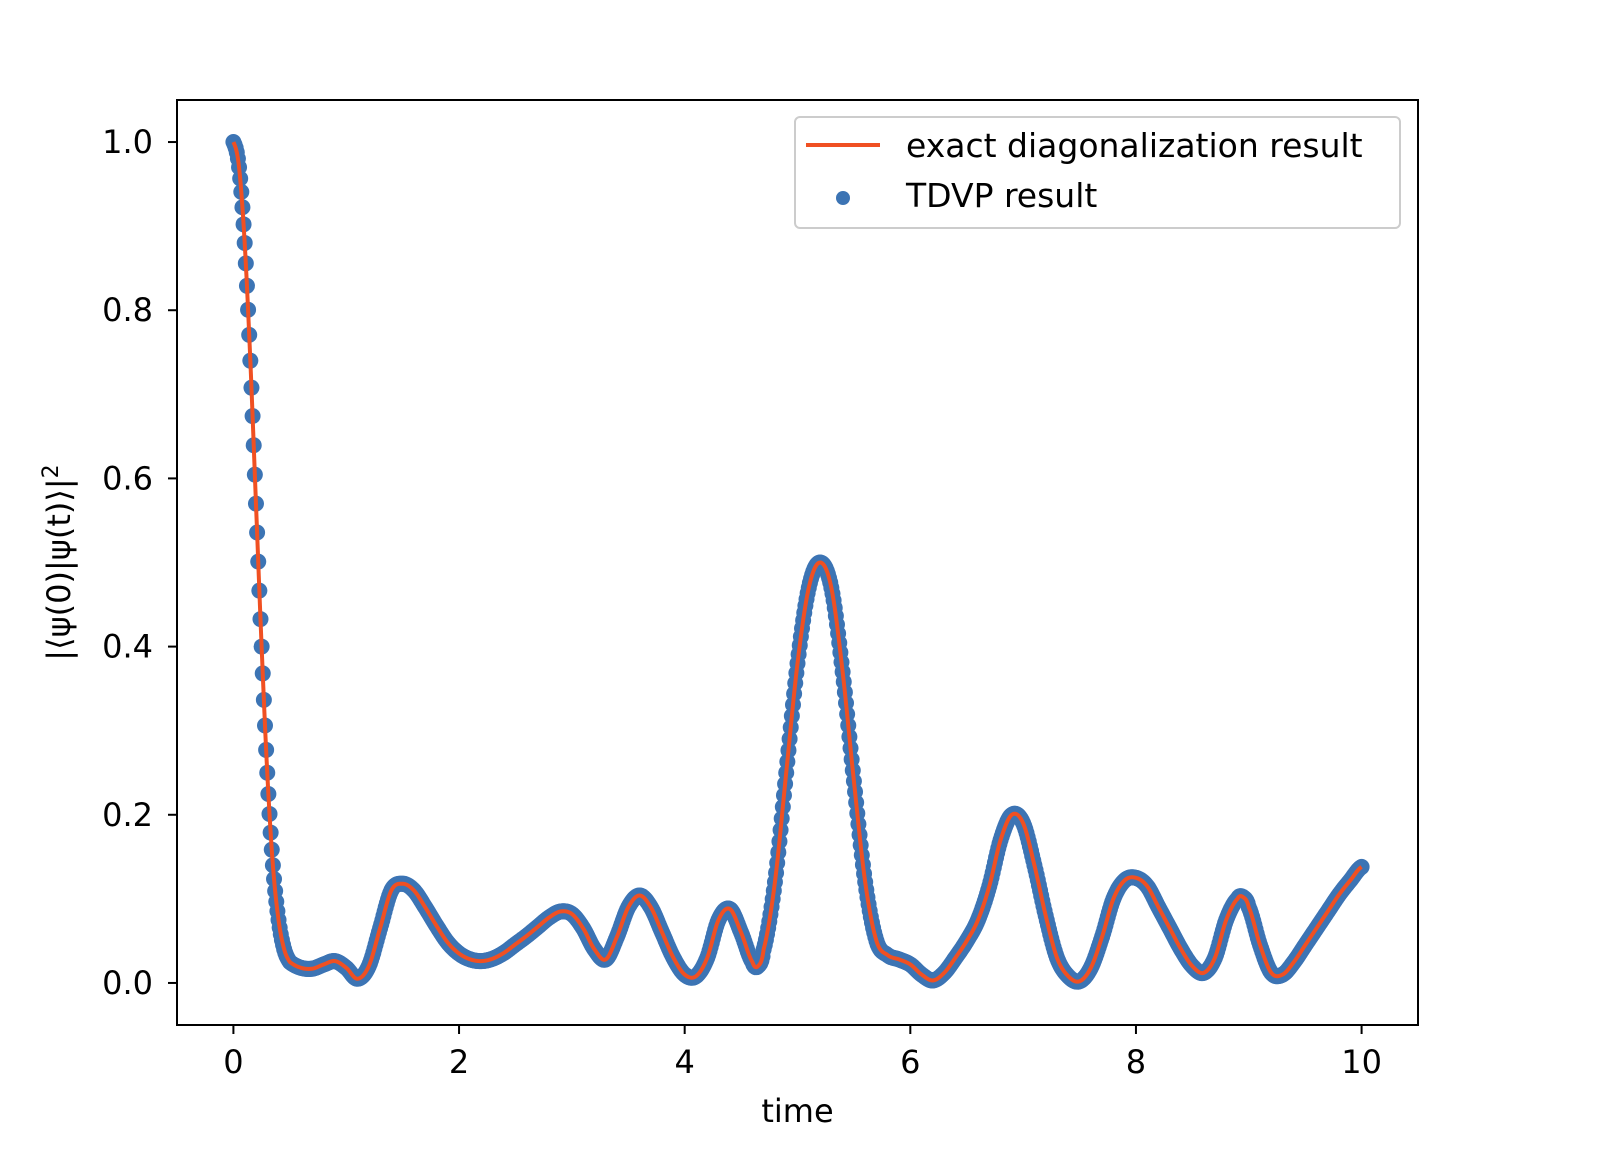 The height and width of the screenshot is (1168, 1598). Describe the element at coordinates (139, 562) in the screenshot. I see `y-axis-ticks: 0.0 0.2 0.4 0.6 0.8 1.0` at that location.